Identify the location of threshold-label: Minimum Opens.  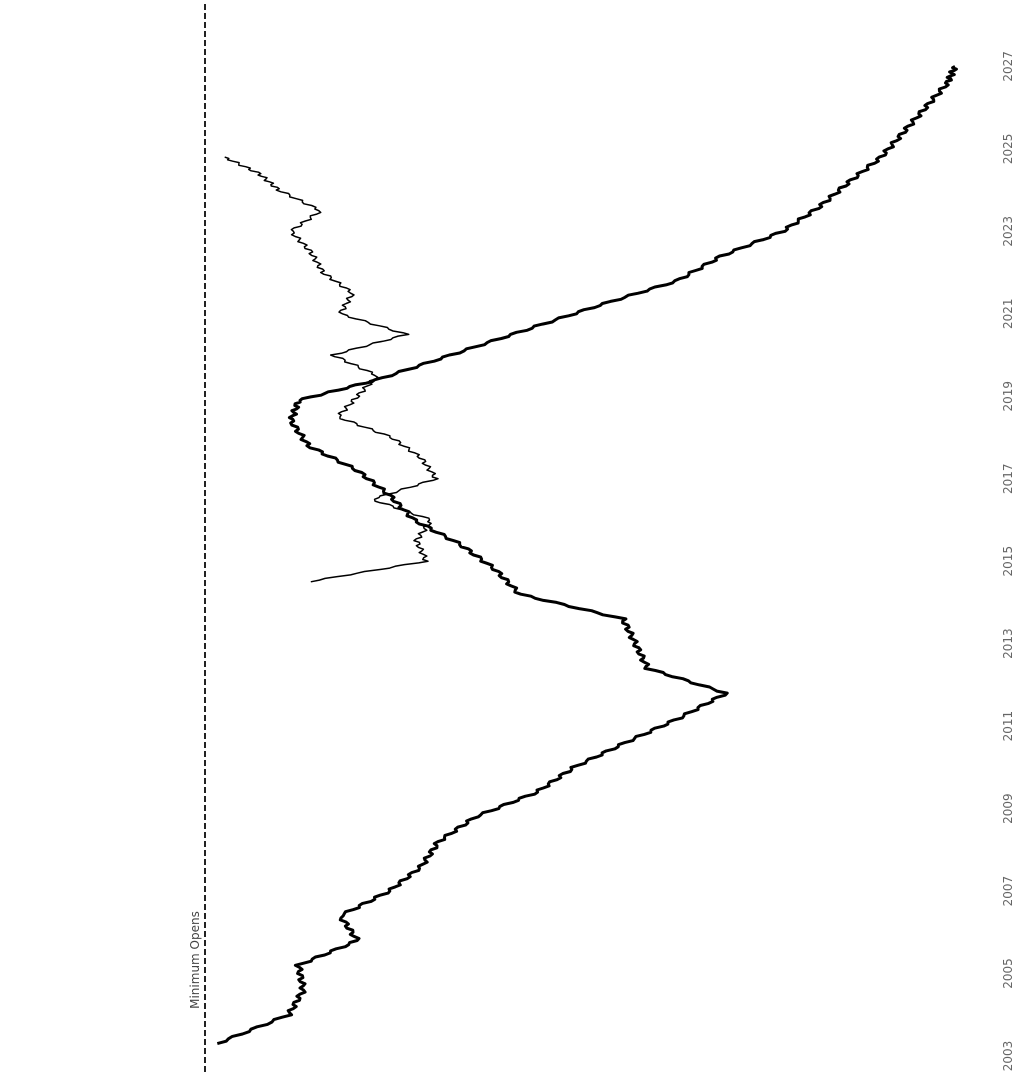
(195, 960).